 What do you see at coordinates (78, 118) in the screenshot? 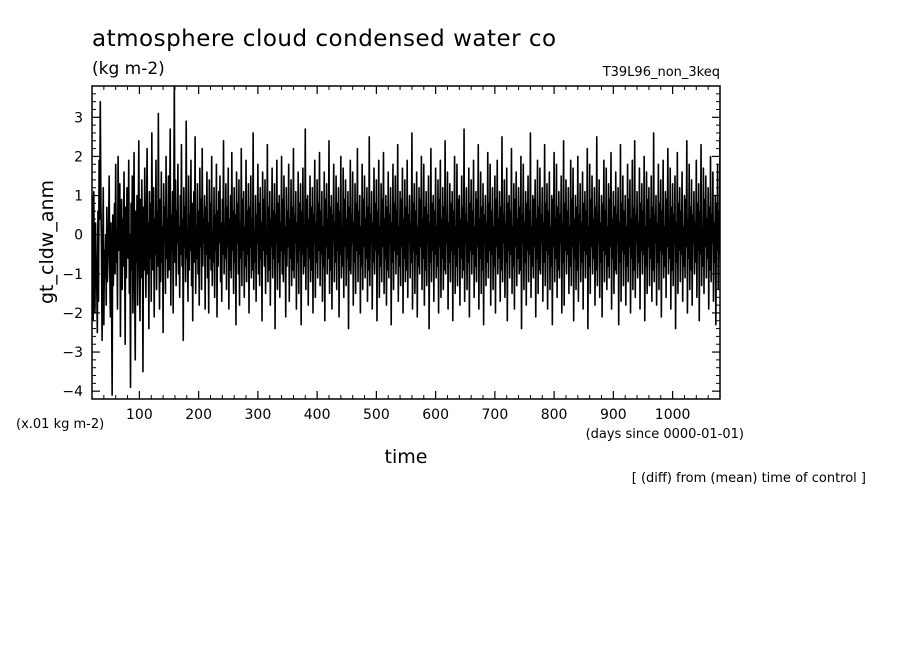
I see `y-tick-label: 3` at bounding box center [78, 118].